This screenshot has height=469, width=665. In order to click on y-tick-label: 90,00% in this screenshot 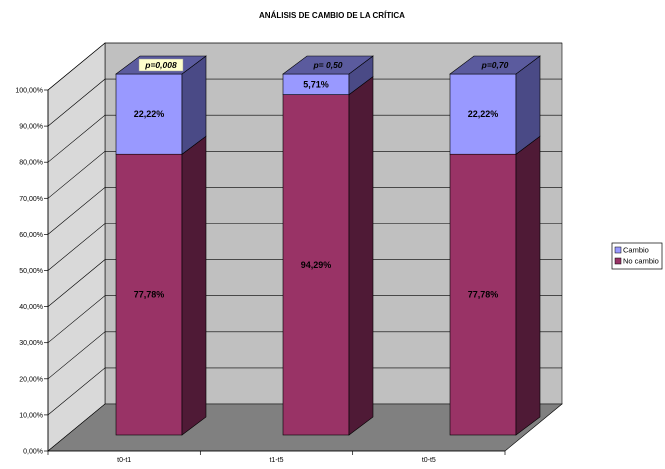, I will do `click(31, 127)`.